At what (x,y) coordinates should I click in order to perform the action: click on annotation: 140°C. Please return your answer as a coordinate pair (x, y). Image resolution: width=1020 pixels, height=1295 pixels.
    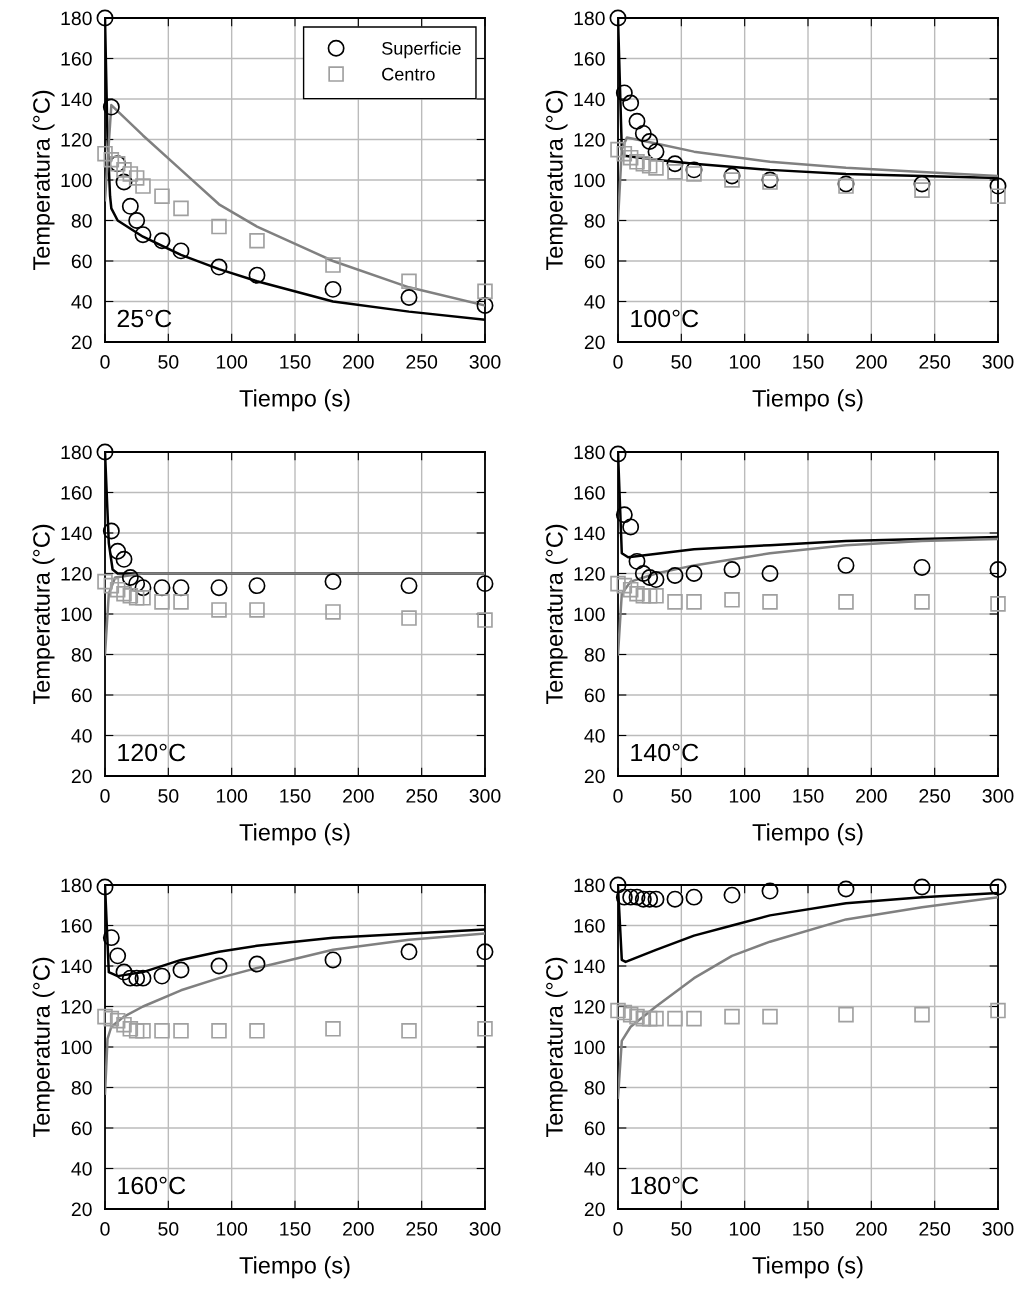
    Looking at the image, I should click on (665, 752).